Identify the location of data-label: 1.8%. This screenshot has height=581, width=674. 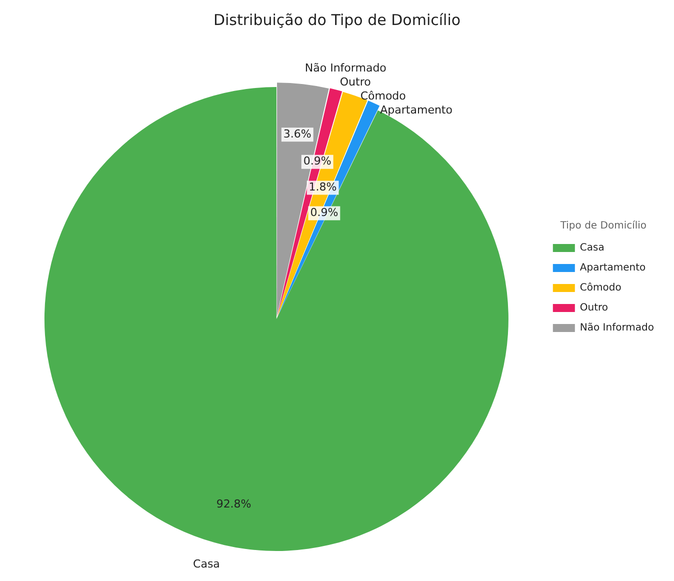
(322, 187).